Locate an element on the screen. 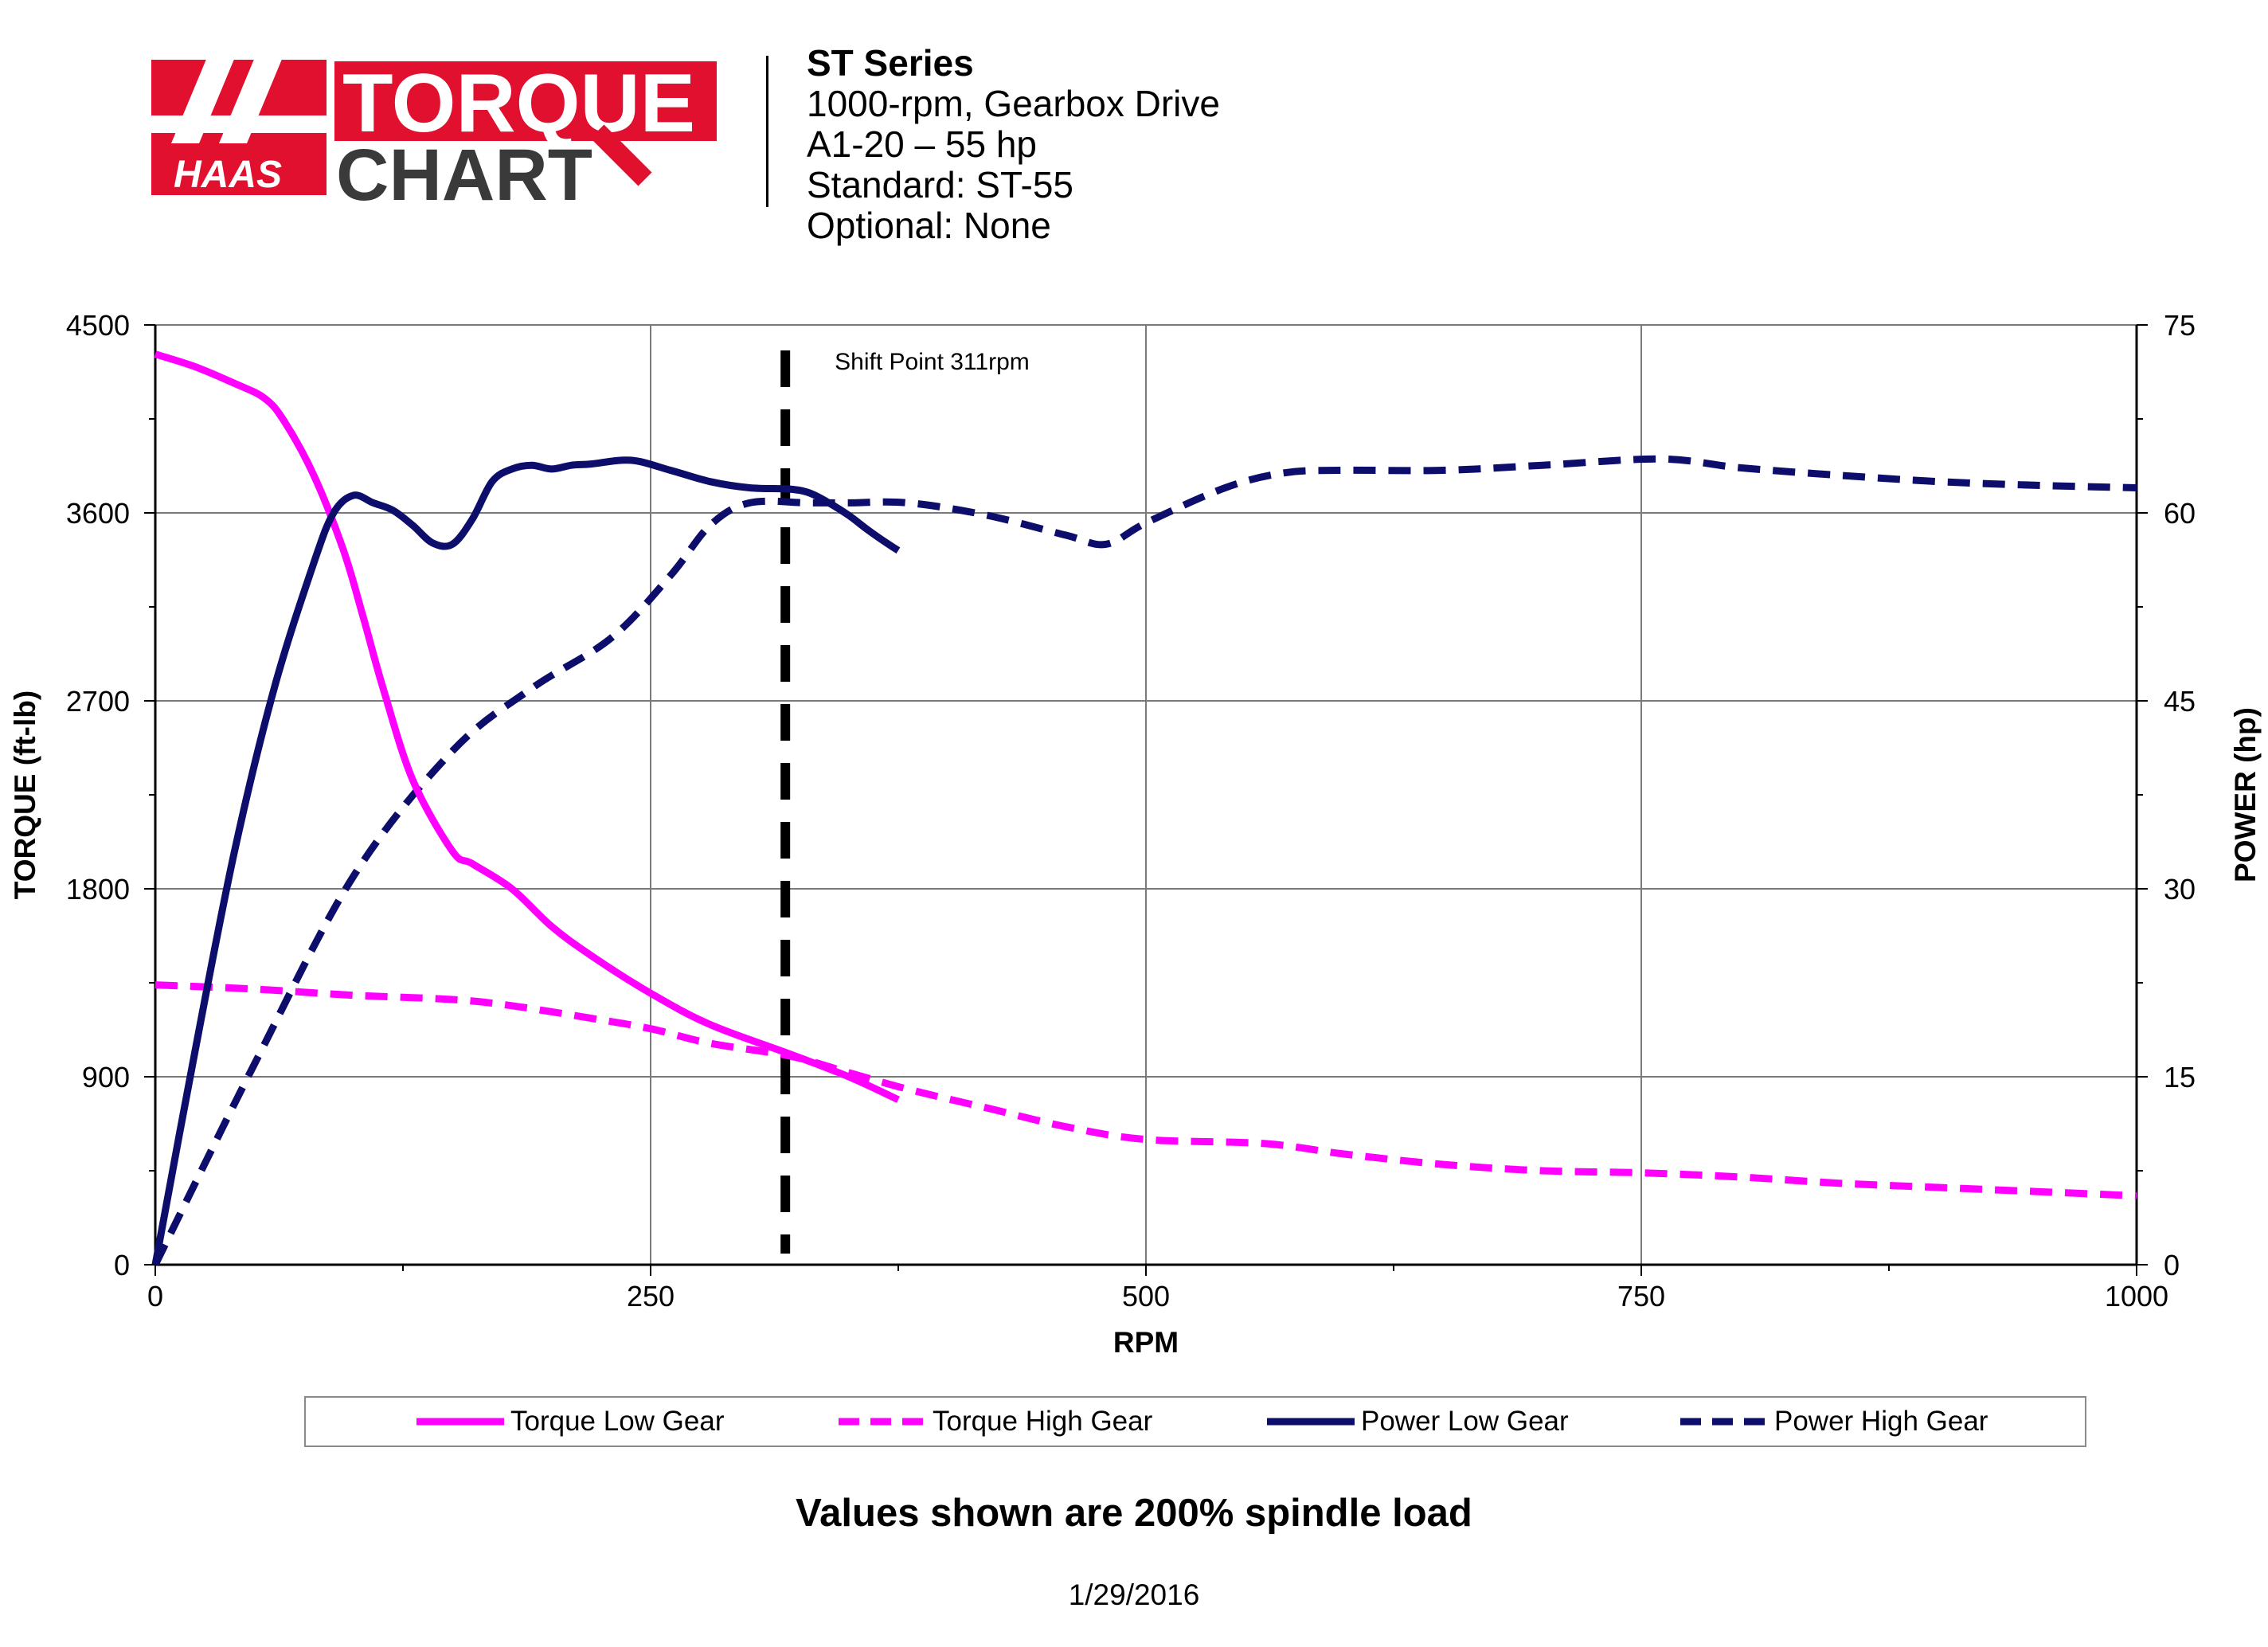 The width and height of the screenshot is (2268, 1647). legend-label-torque-high: Torque High Gear is located at coordinates (1043, 1421).